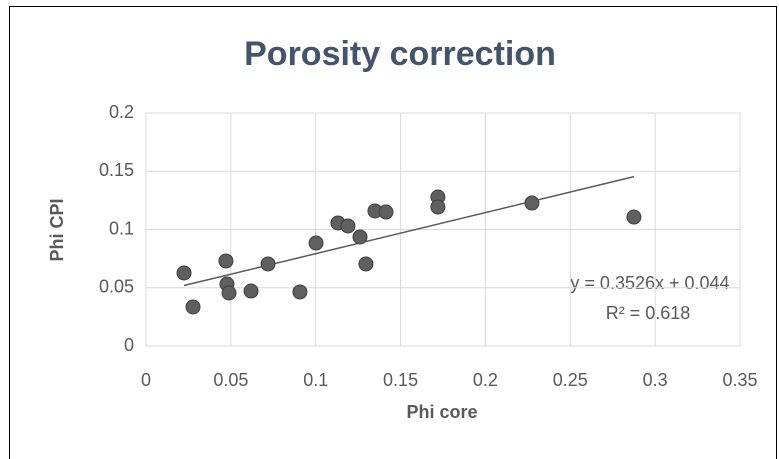 Image resolution: width=779 pixels, height=459 pixels. Describe the element at coordinates (116, 287) in the screenshot. I see `y-tick-label: 0.05` at that location.